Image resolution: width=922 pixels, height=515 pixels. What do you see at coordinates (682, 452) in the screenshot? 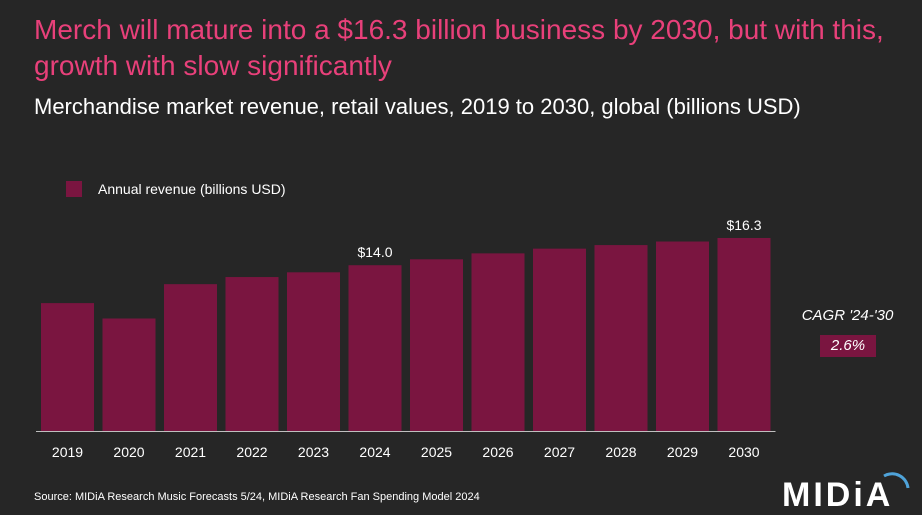
I see `x-tick-label: 2029` at bounding box center [682, 452].